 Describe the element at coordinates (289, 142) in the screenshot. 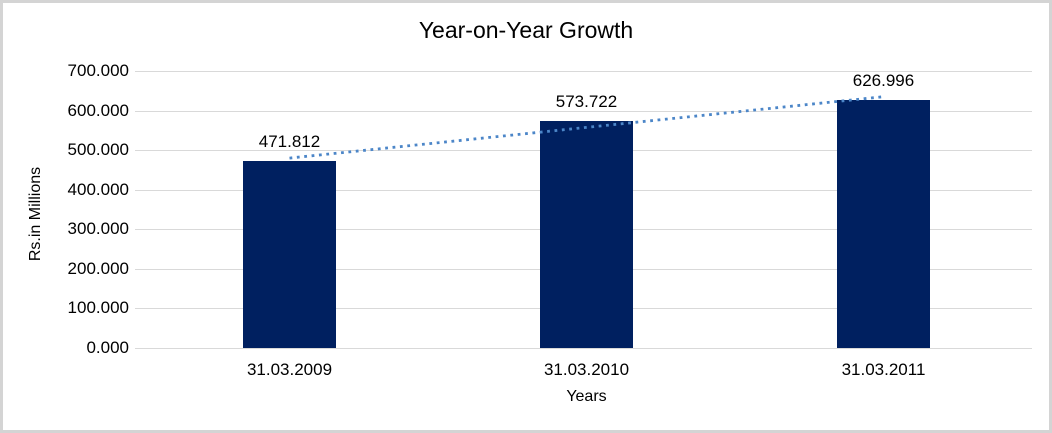

I see `bar-data-label: 471.812` at that location.